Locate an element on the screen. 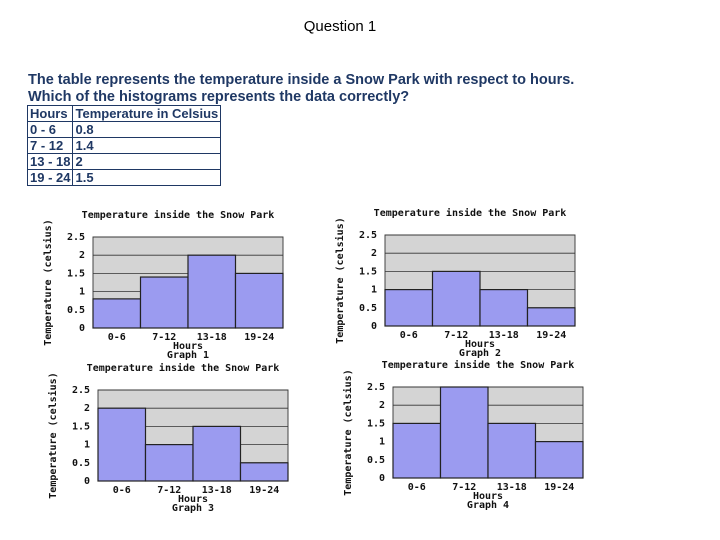 The height and width of the screenshot is (540, 720). chart-caption: Graph 2 is located at coordinates (480, 353).